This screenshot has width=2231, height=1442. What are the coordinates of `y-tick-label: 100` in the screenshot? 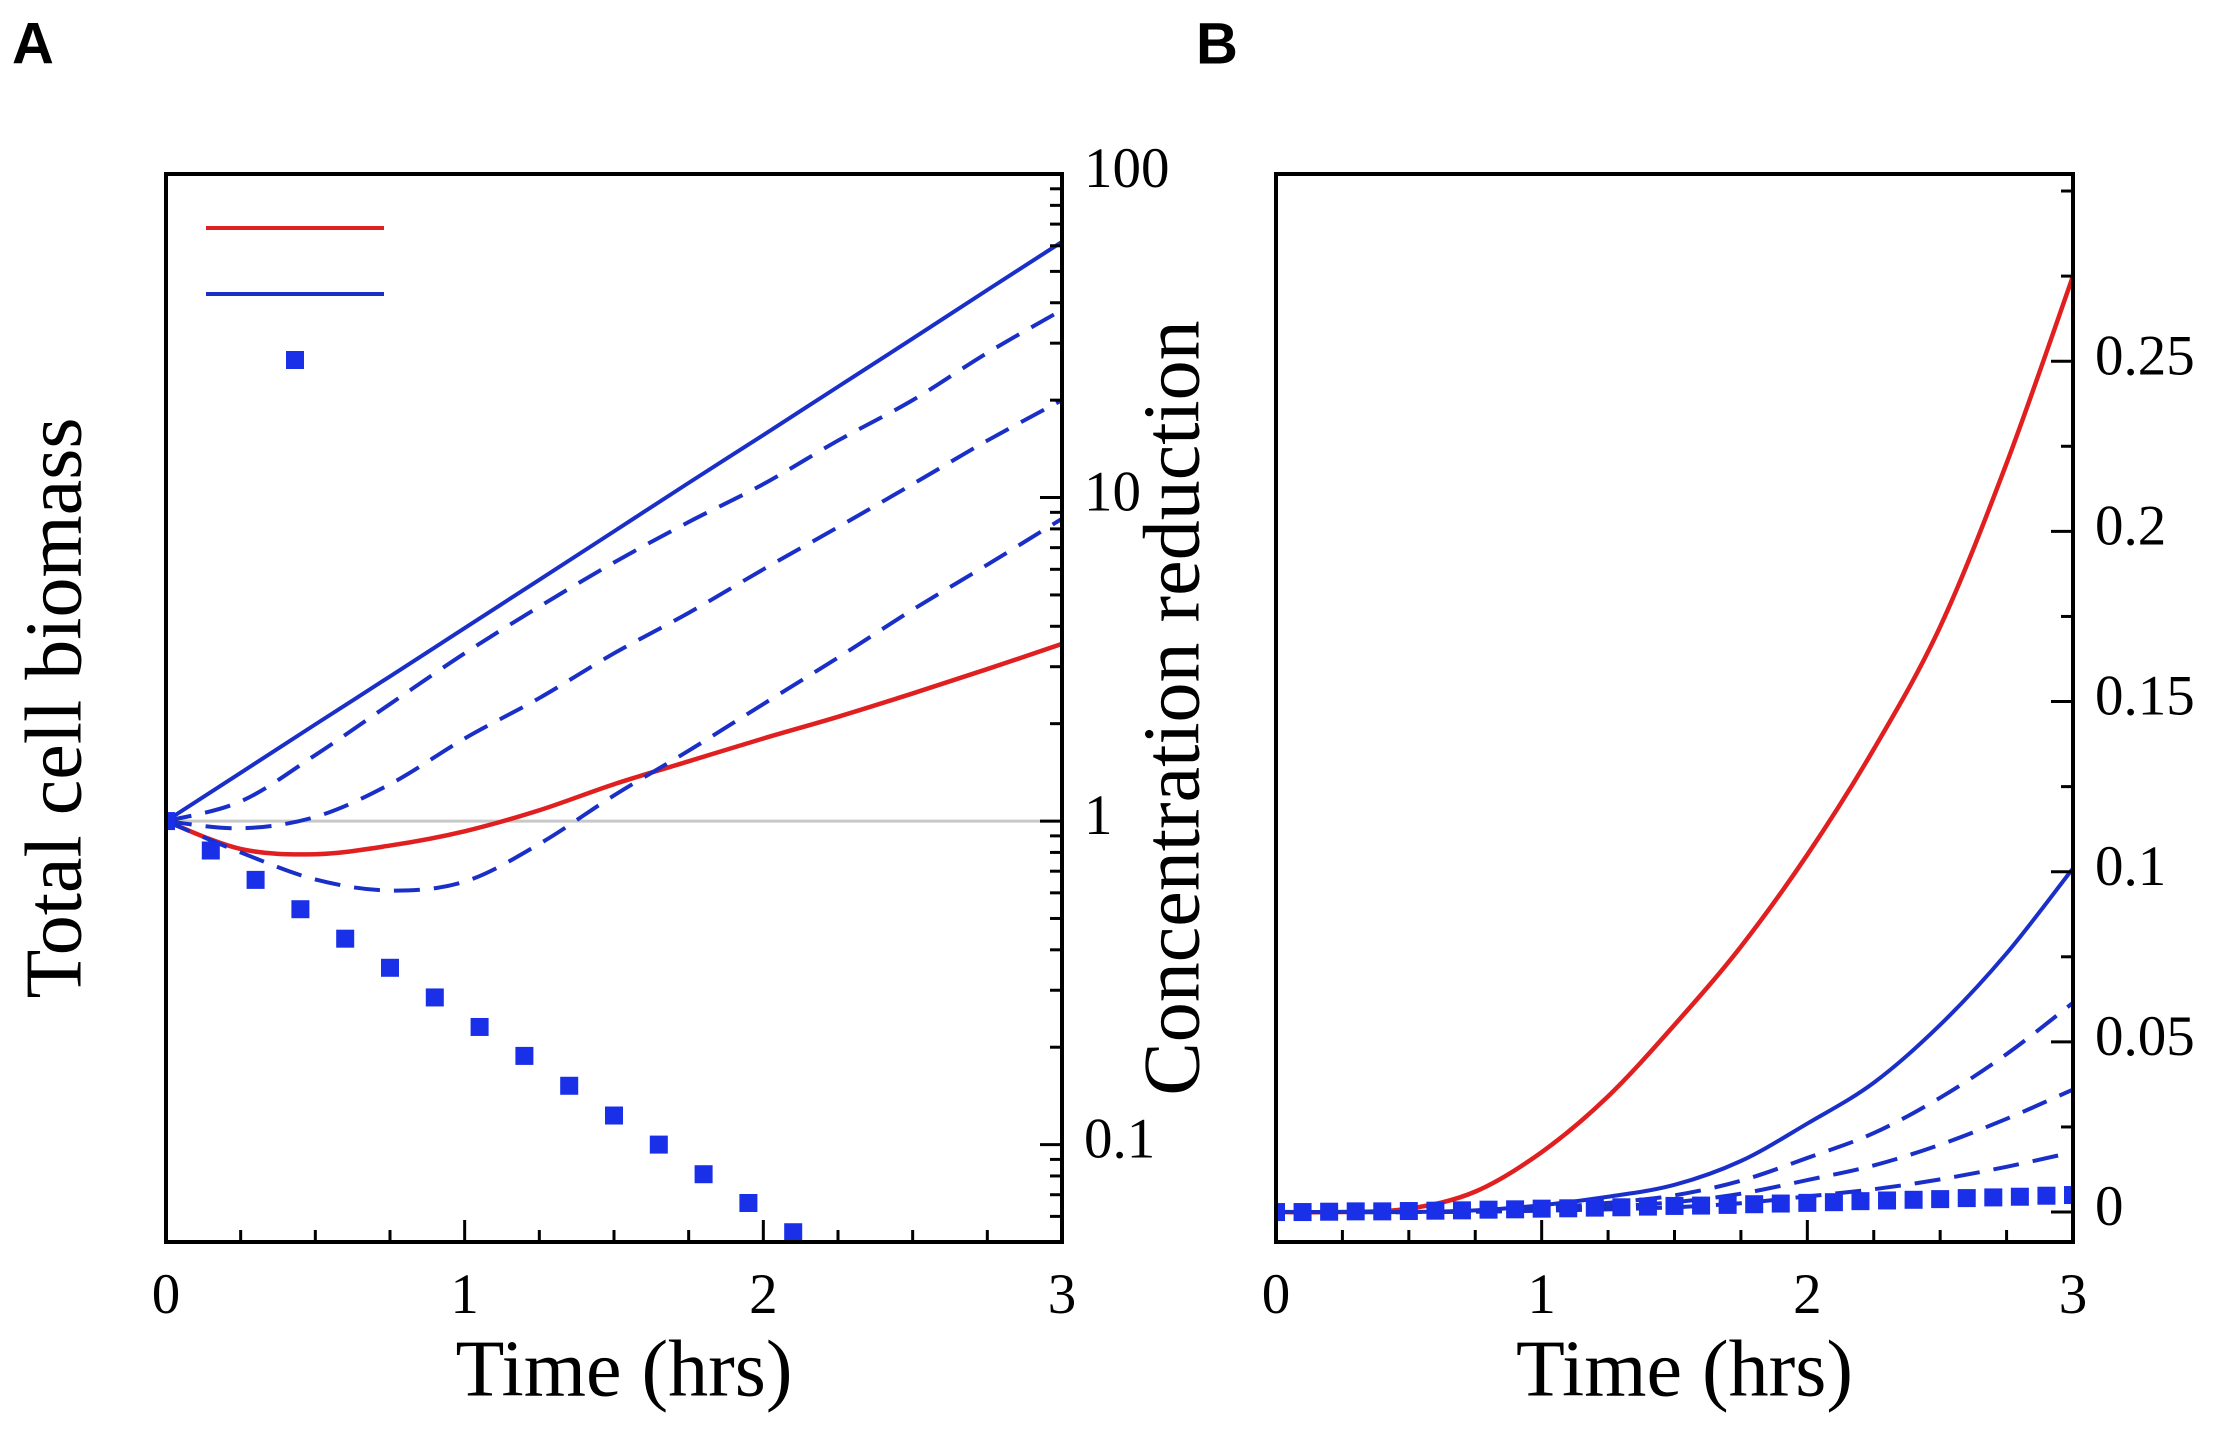 It's located at (1127, 168).